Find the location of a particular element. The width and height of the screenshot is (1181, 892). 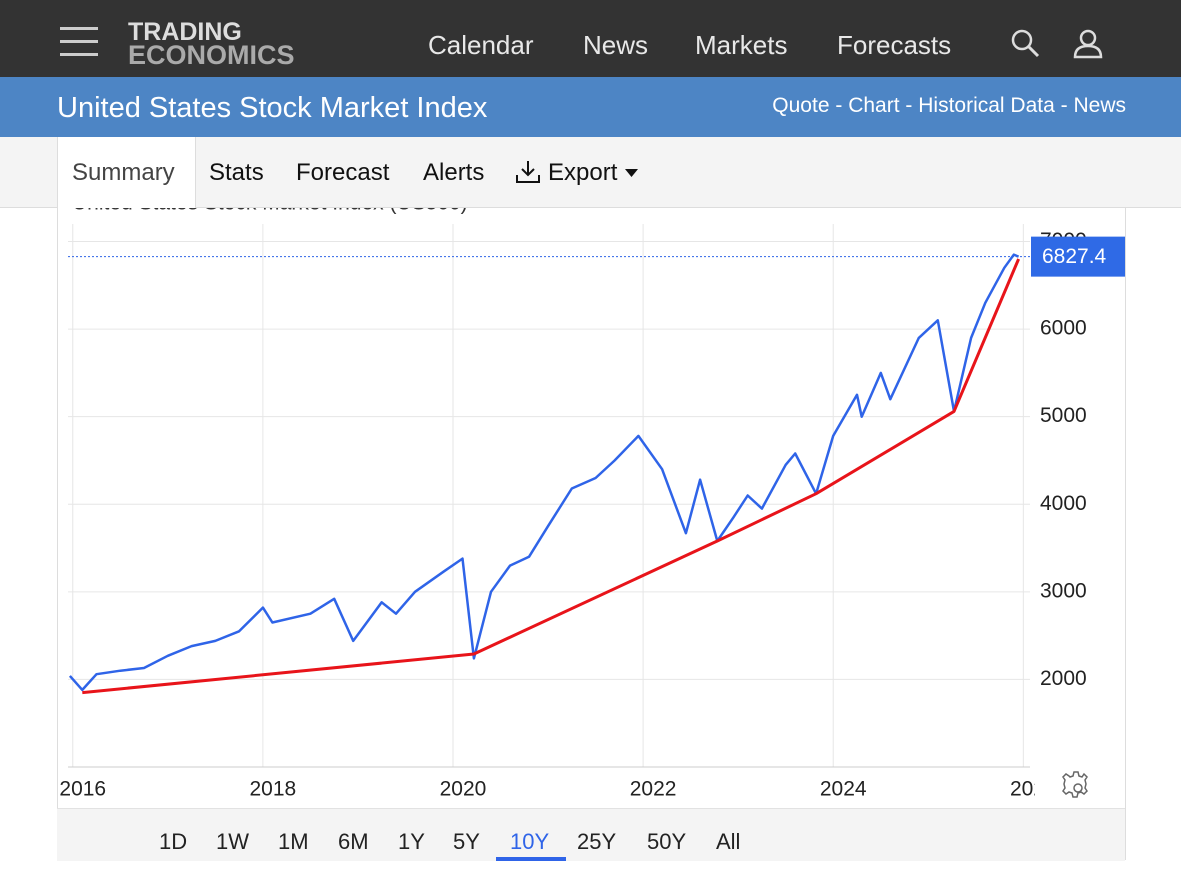

logo-top: TRADING is located at coordinates (185, 32).